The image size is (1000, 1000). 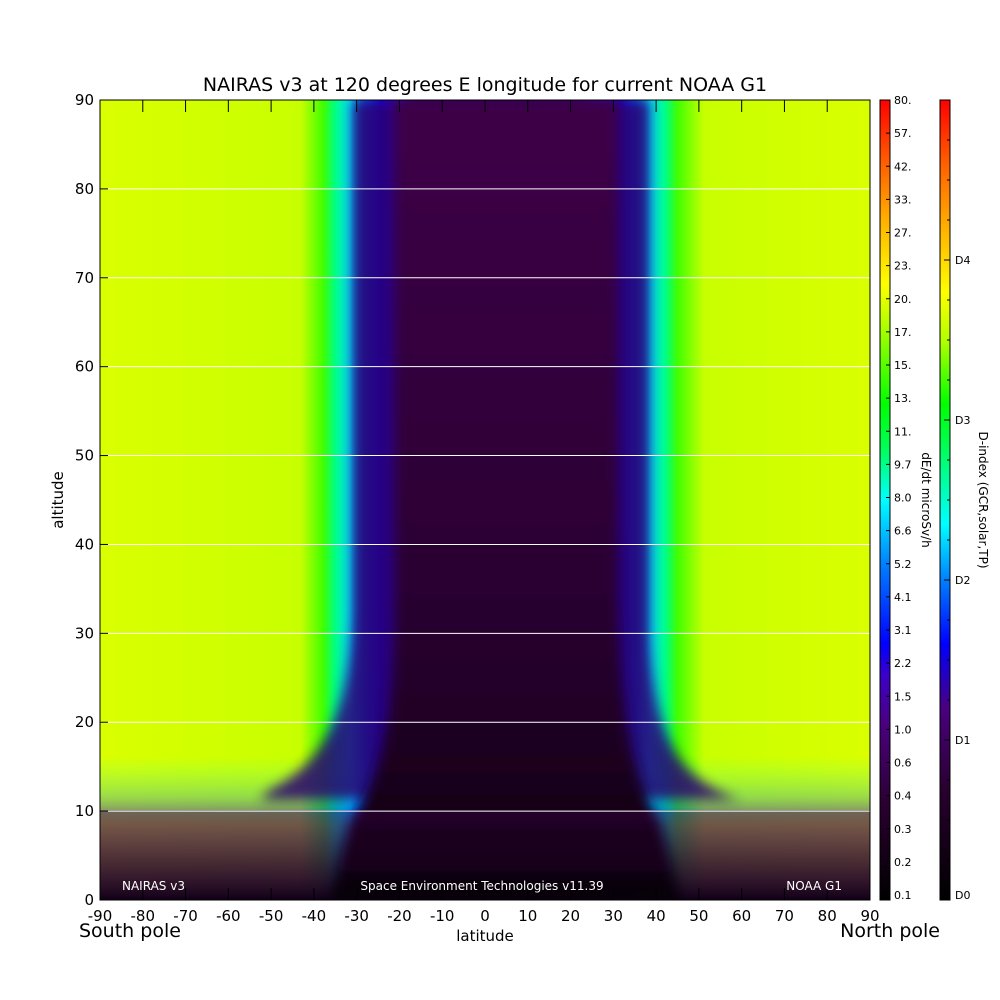 I want to click on y-tick-label: 40, so click(x=84, y=544).